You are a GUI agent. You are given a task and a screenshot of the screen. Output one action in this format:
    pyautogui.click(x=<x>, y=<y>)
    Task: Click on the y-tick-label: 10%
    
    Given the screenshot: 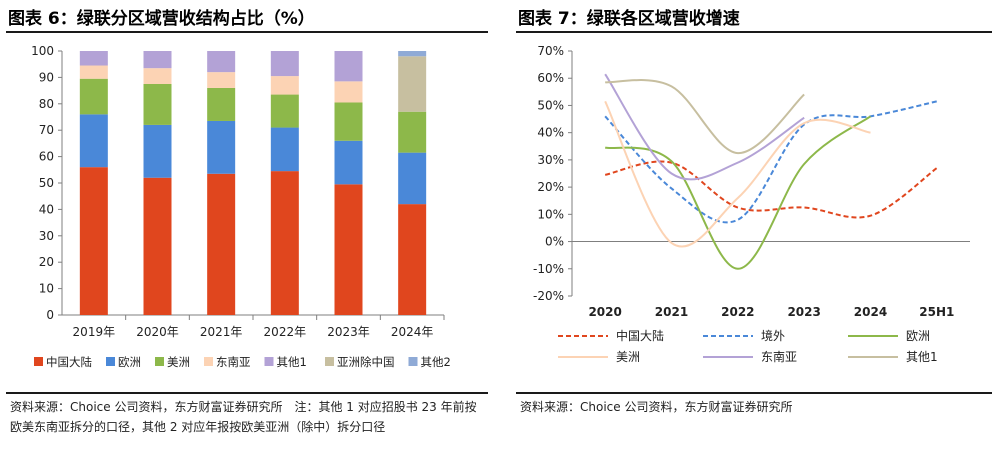 What is the action you would take?
    pyautogui.click(x=550, y=214)
    